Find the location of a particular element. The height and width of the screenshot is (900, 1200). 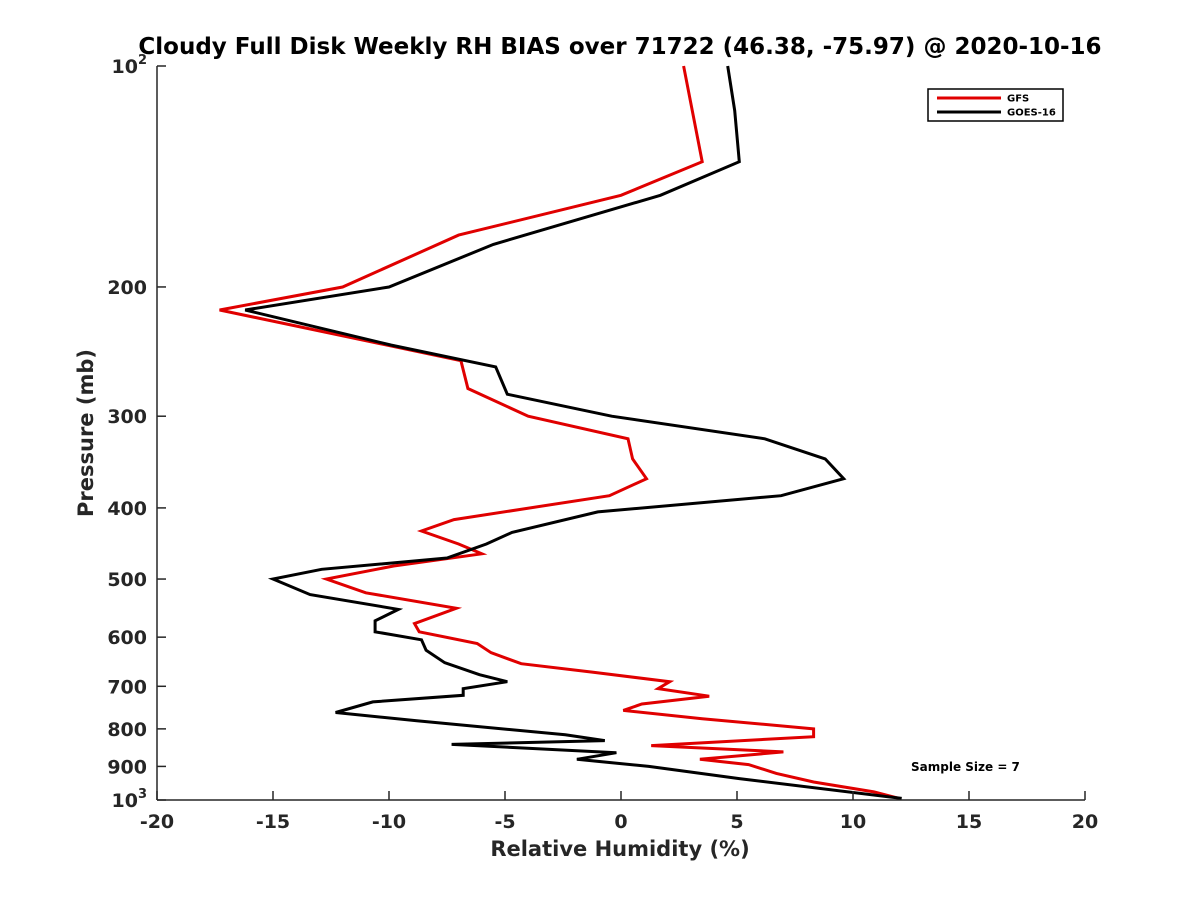

y-ticks: 10² 200 300 400 500 600 700 800 900 10³ is located at coordinates (136, 432).